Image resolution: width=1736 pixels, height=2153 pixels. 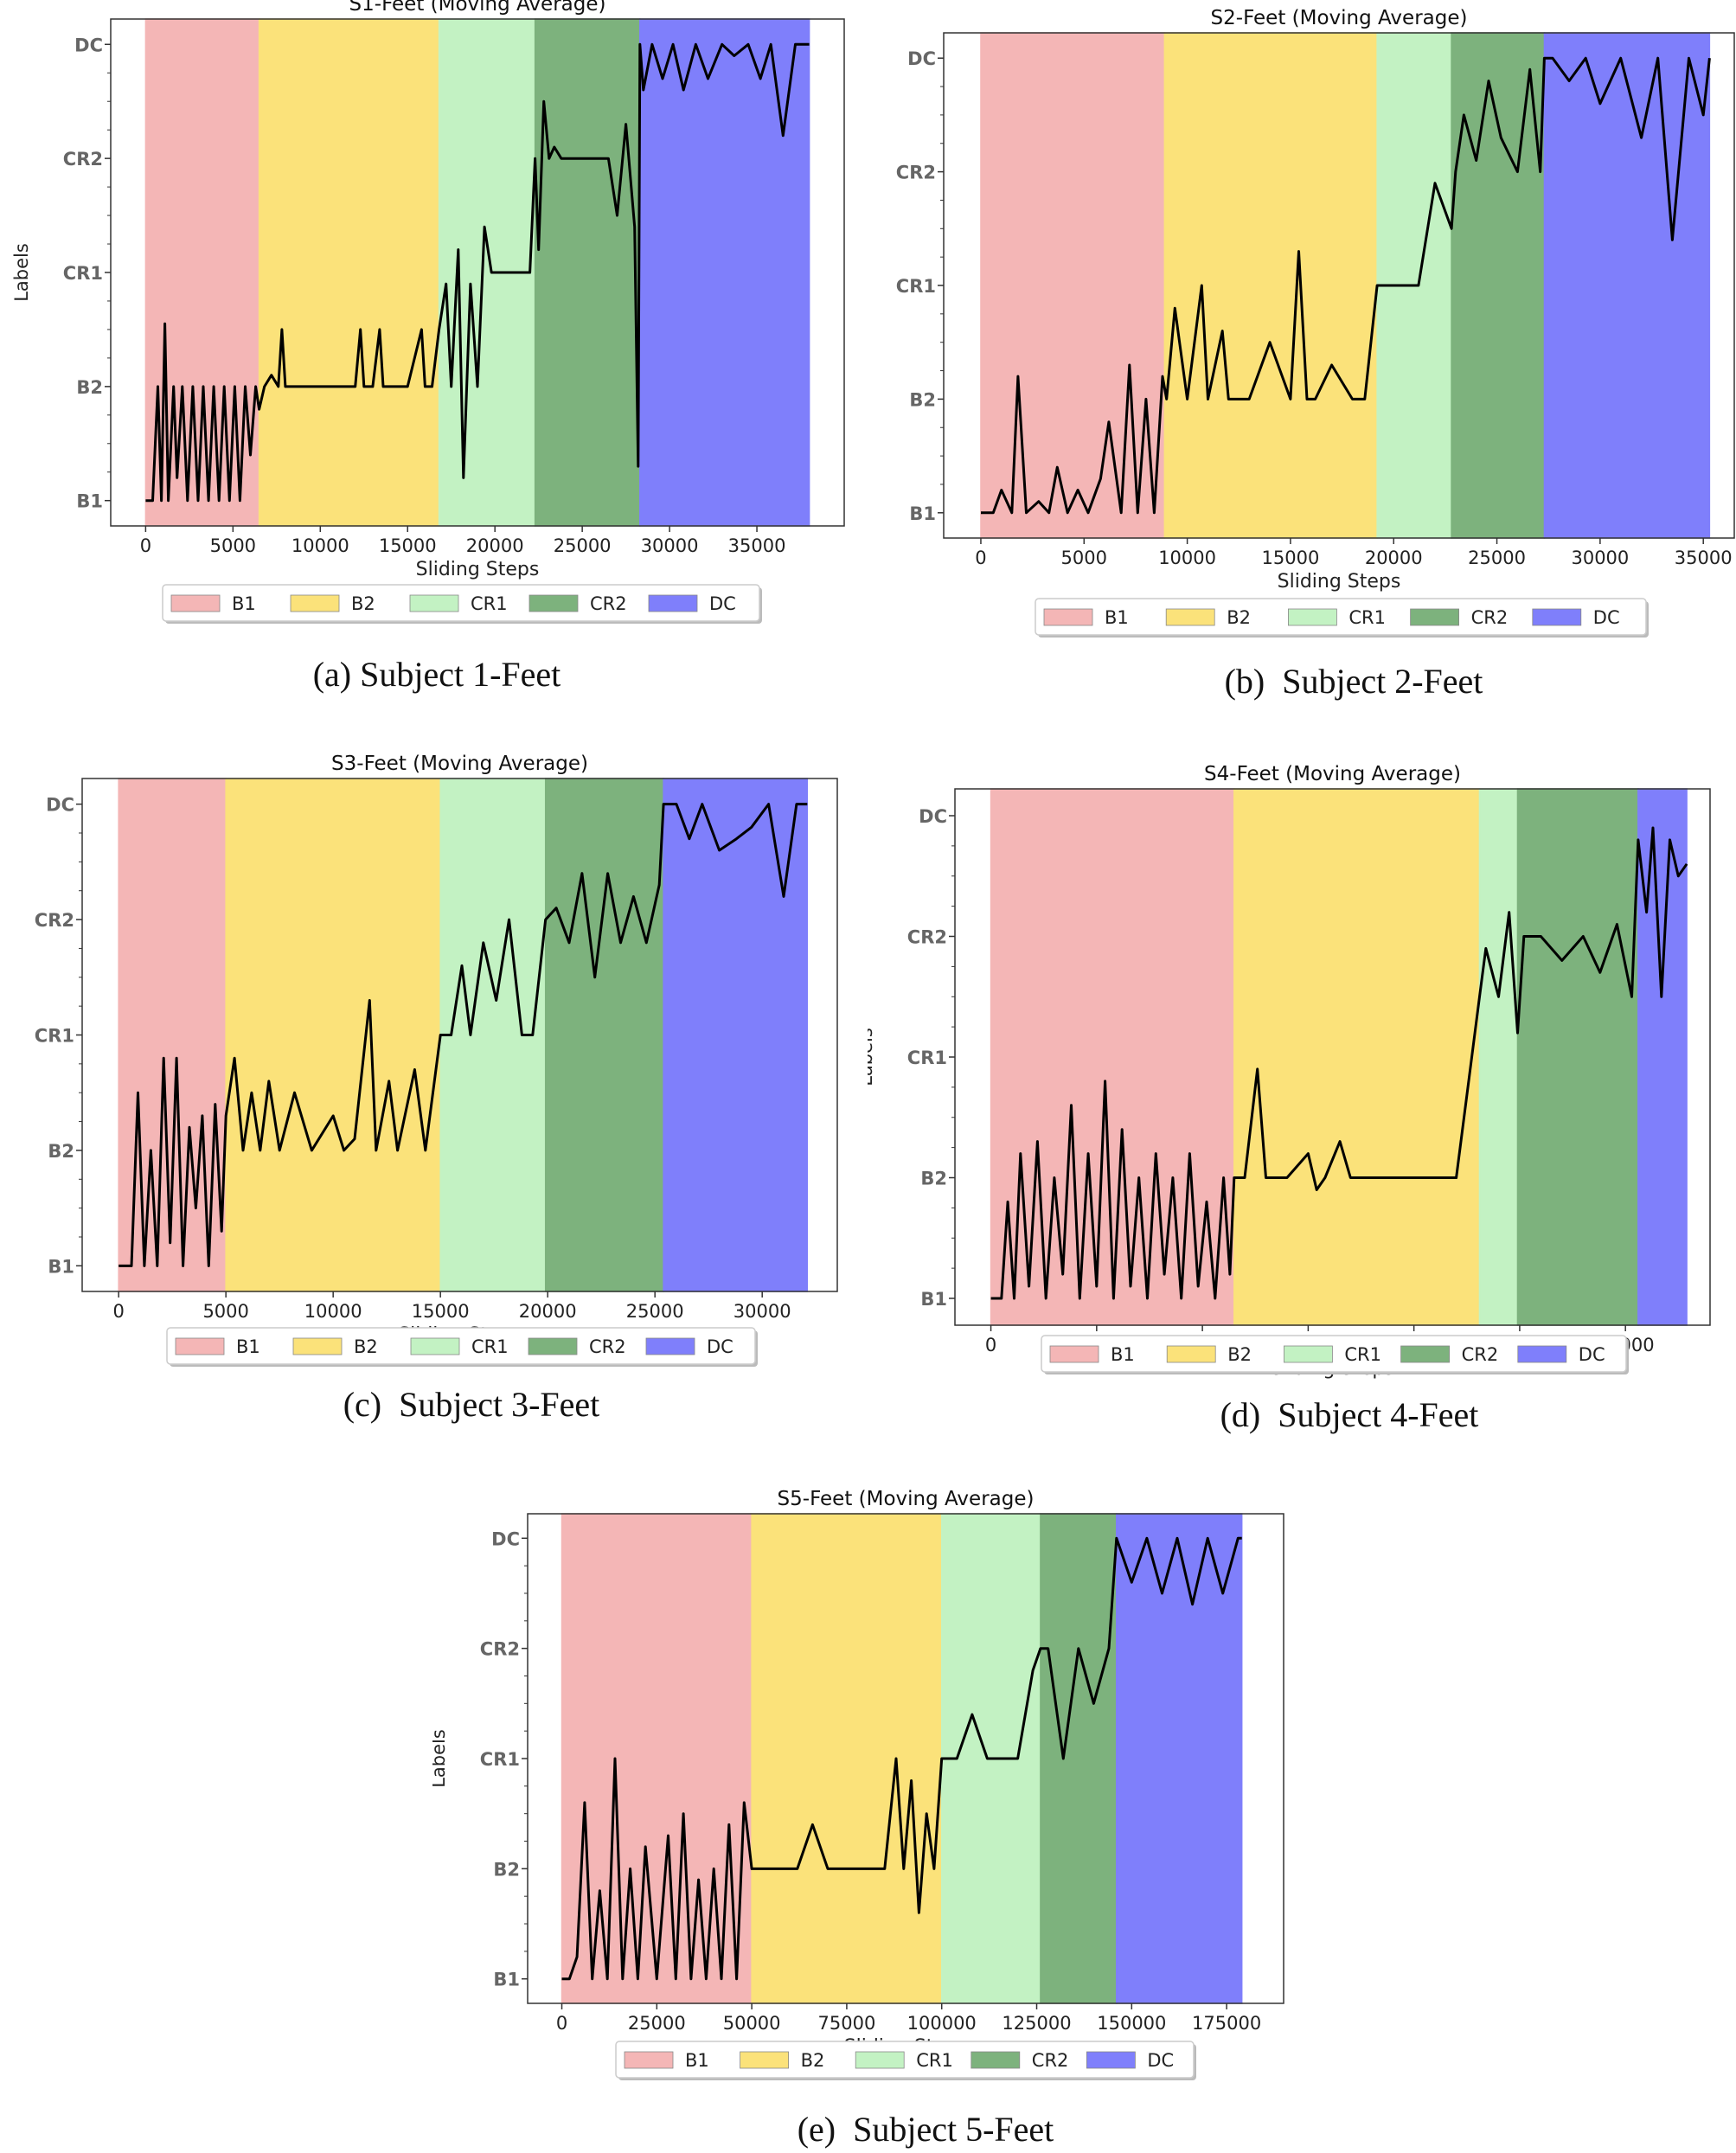 I want to click on y-axis-label: Labels, so click(x=21, y=272).